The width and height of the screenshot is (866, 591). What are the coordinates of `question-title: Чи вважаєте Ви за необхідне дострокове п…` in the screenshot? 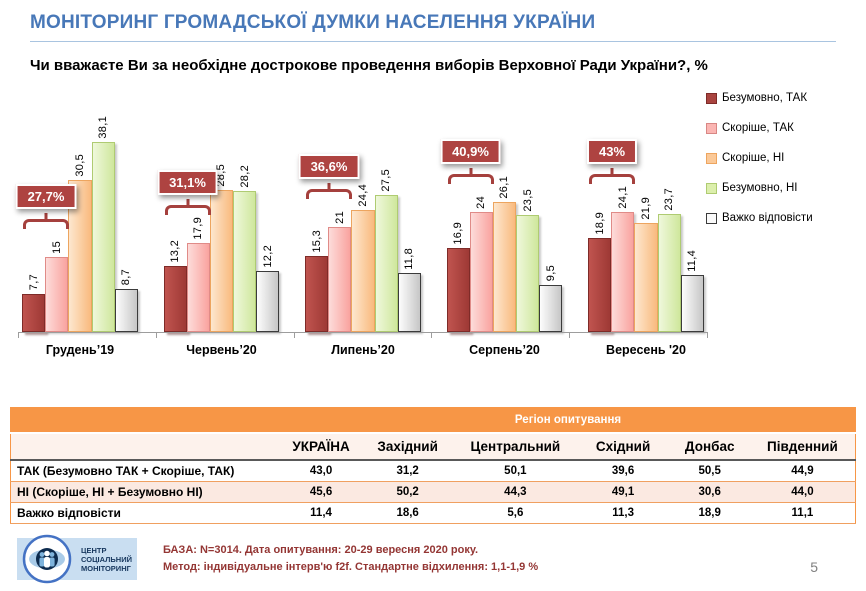 It's located at (369, 65).